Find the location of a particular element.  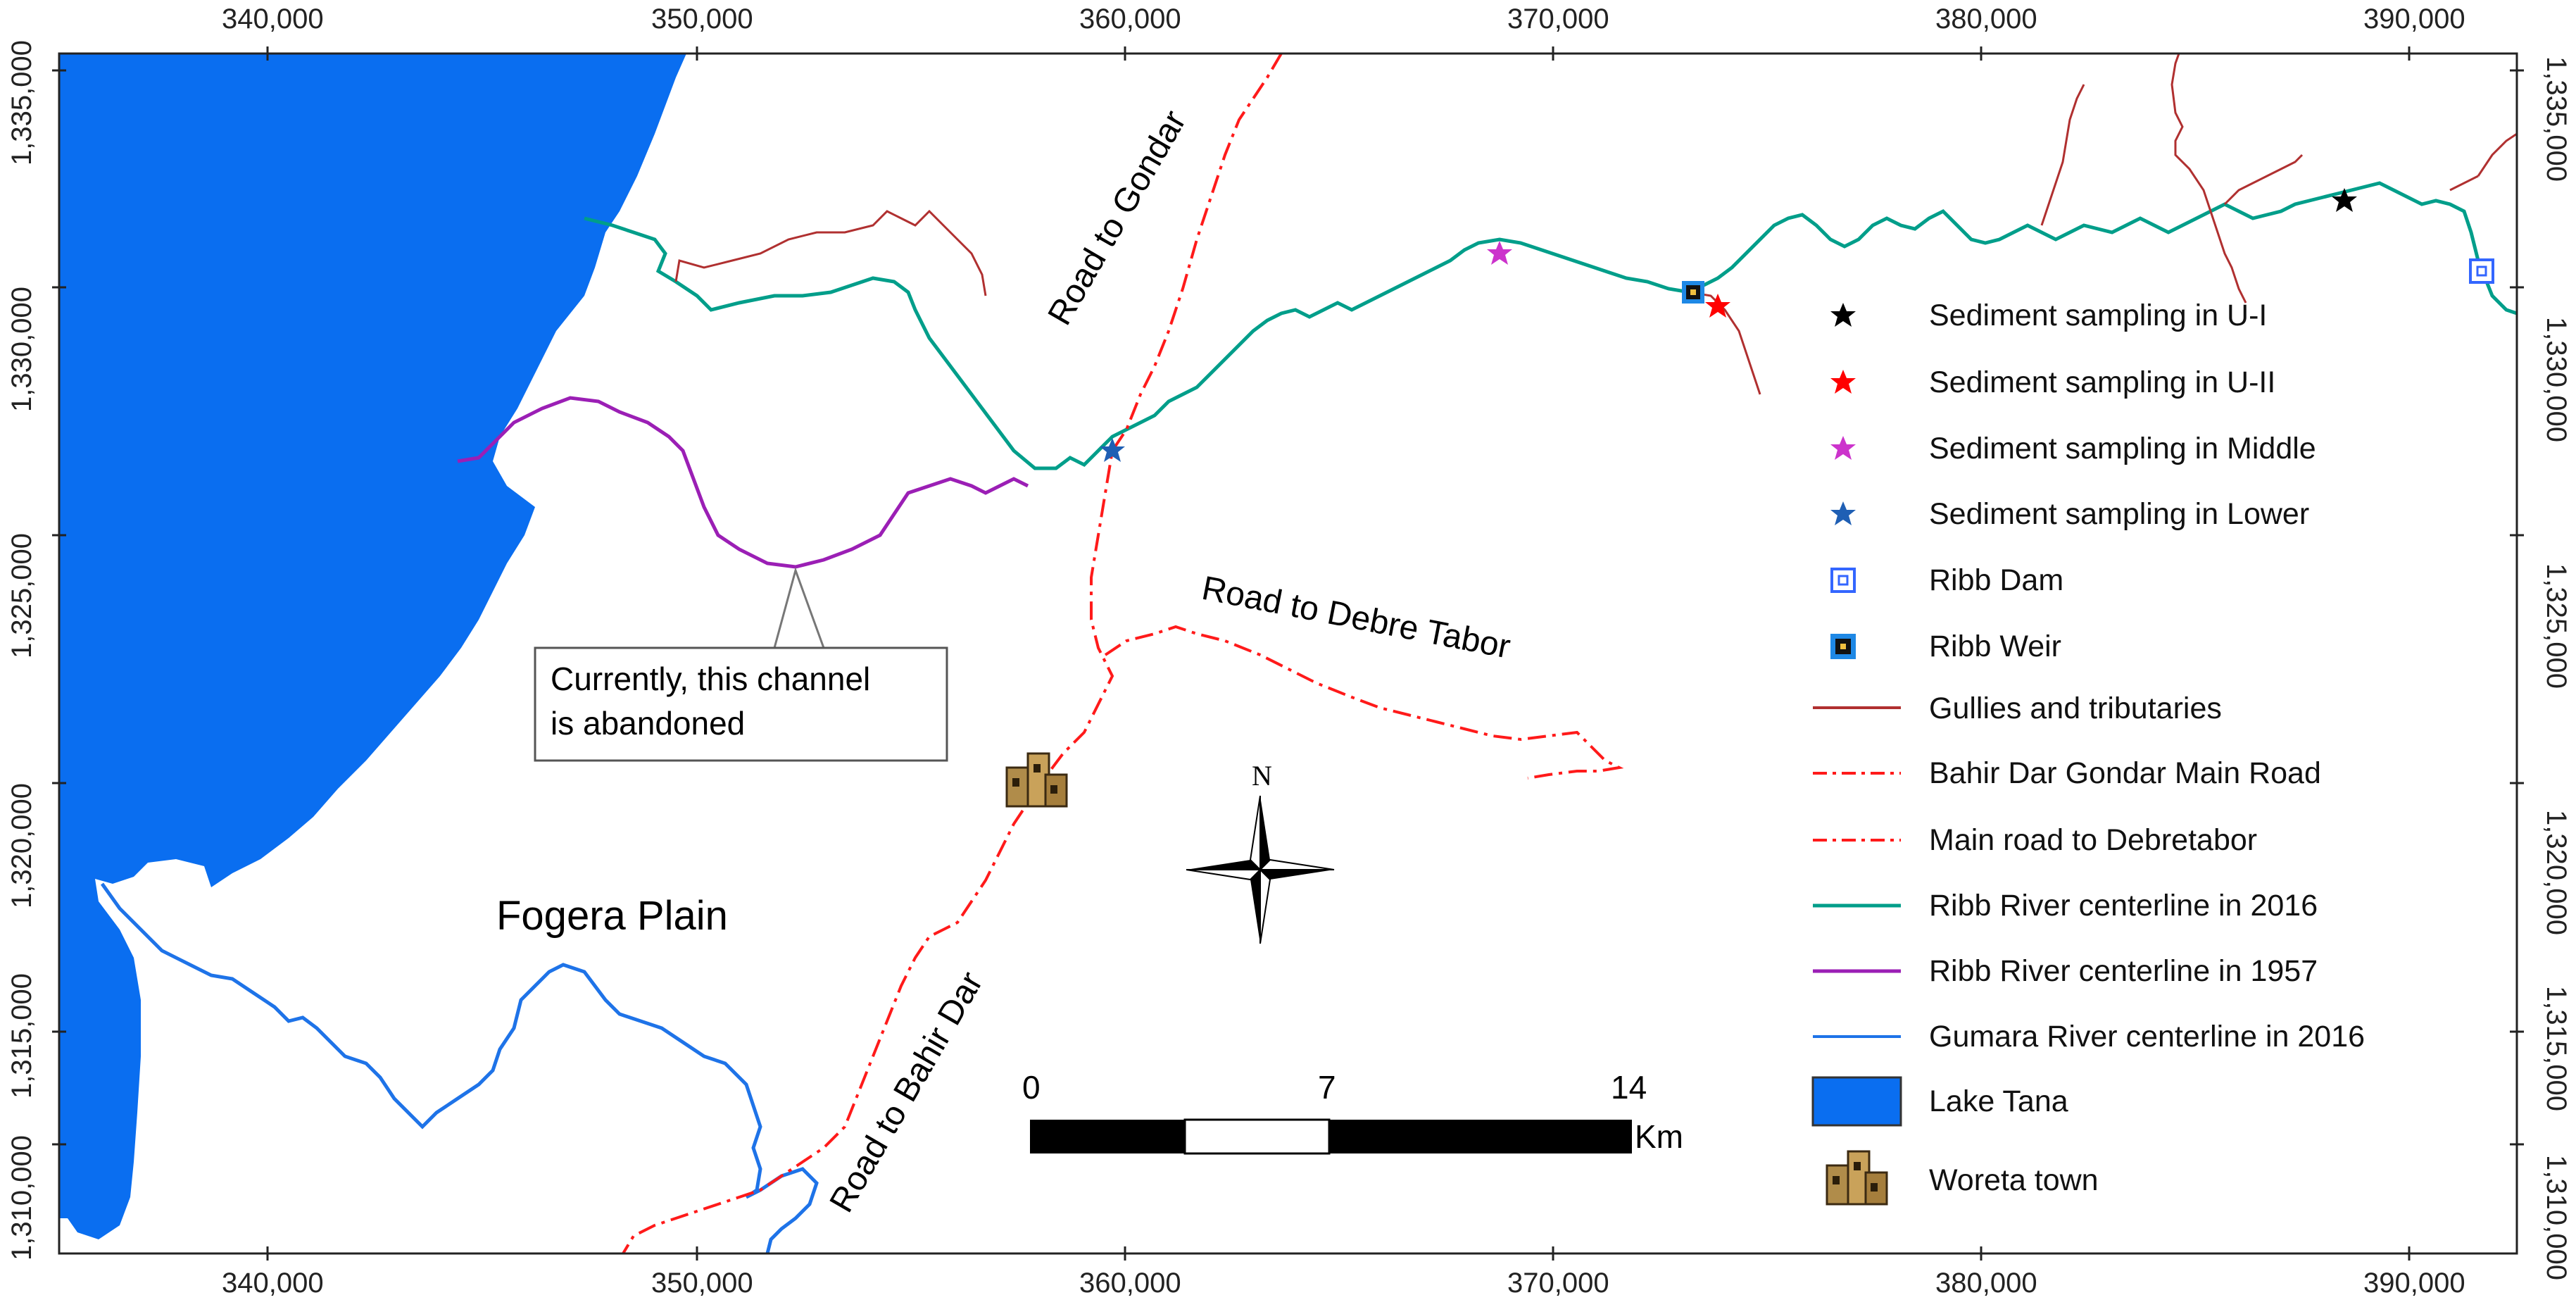

x-axis-bottom is located at coordinates (1339, 1253).